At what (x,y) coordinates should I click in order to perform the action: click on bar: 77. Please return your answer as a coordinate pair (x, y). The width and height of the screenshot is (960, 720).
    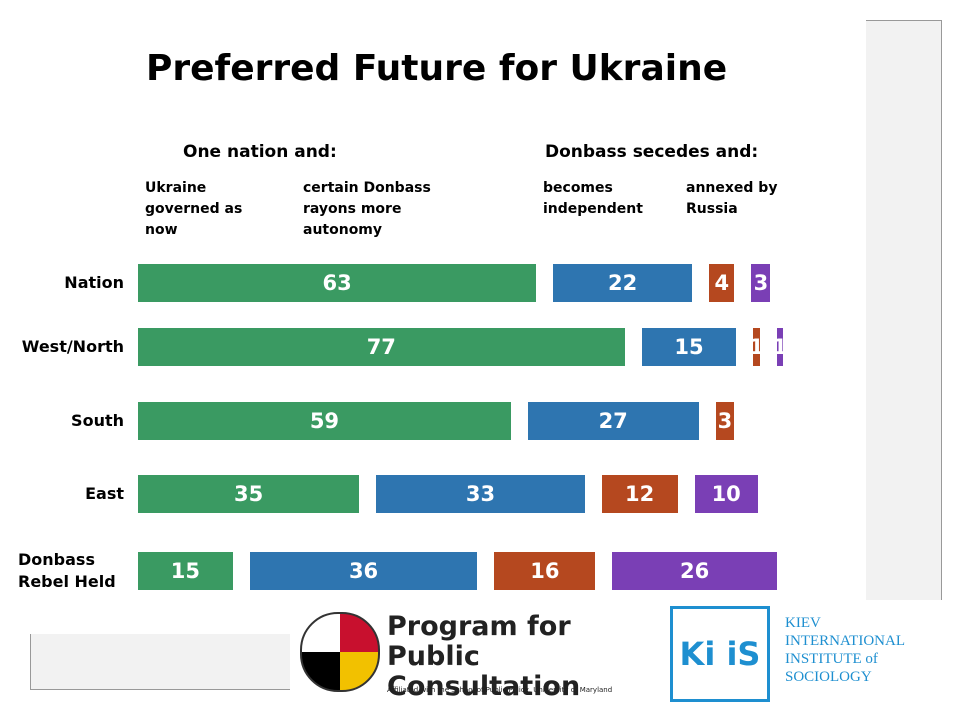
    Looking at the image, I should click on (381, 347).